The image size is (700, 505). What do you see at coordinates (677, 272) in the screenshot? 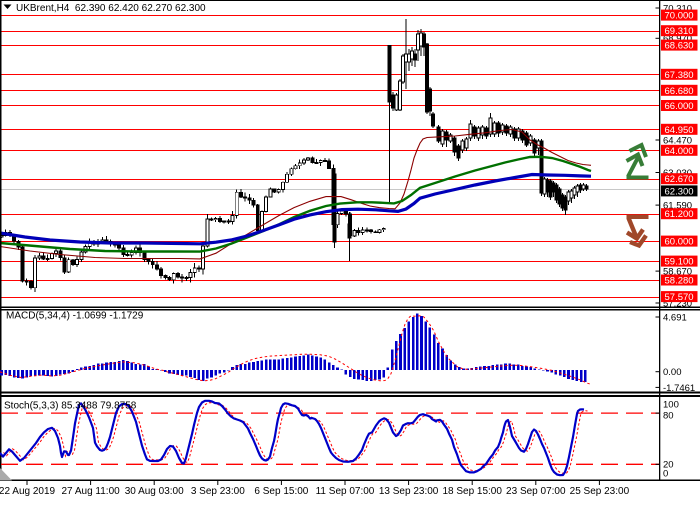
I see `svg-text: 58.670` at bounding box center [677, 272].